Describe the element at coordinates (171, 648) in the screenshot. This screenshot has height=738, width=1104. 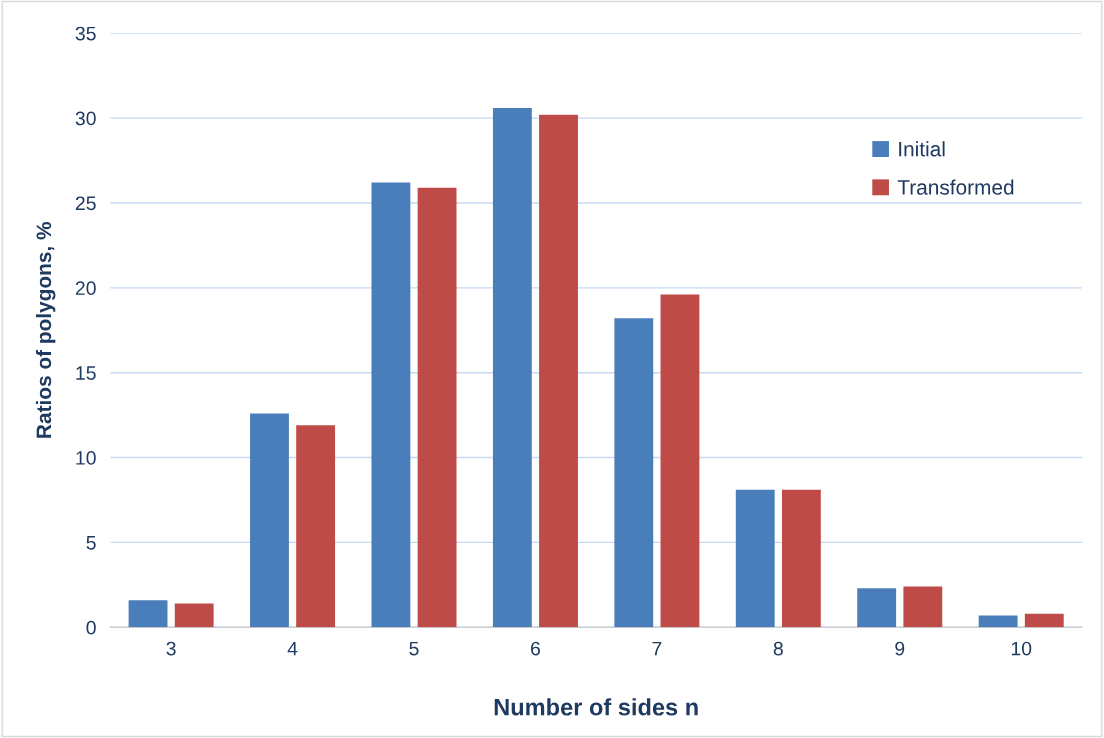
I see `x-tick-label: 3` at that location.